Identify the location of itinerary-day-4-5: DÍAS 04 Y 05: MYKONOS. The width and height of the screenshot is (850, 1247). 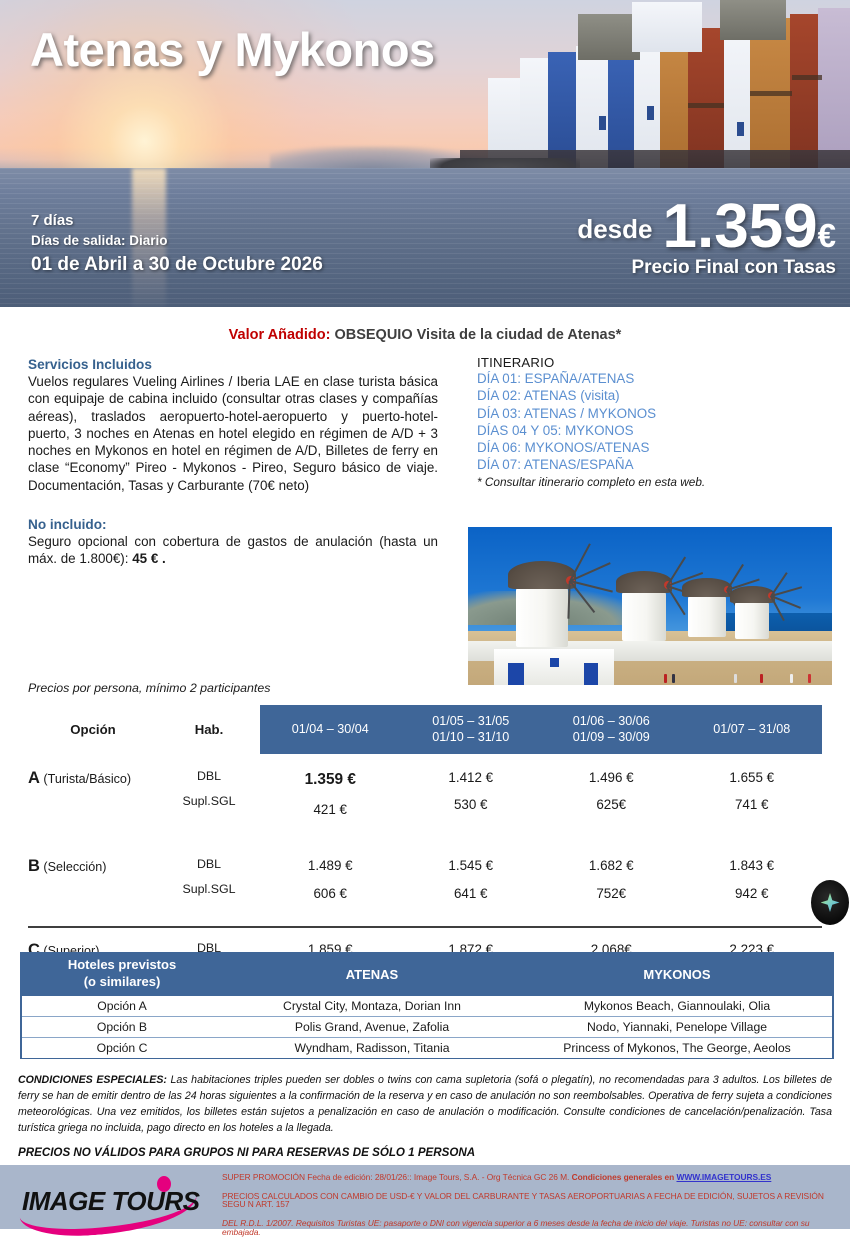
(555, 430).